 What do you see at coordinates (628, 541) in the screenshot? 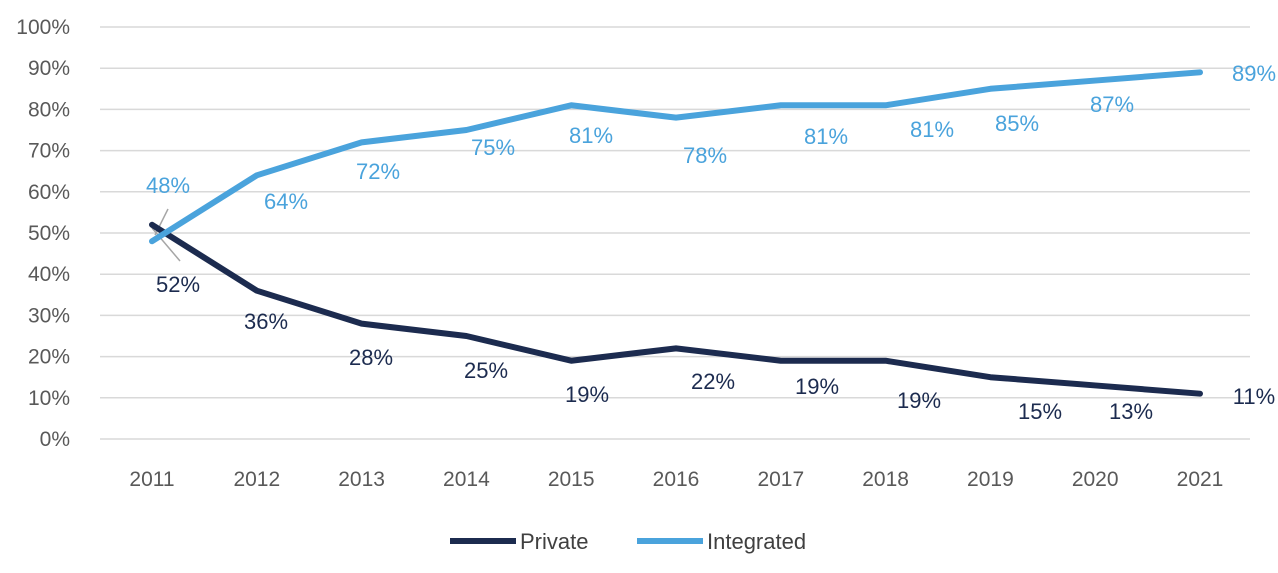
I see `legend: Private Integrated` at bounding box center [628, 541].